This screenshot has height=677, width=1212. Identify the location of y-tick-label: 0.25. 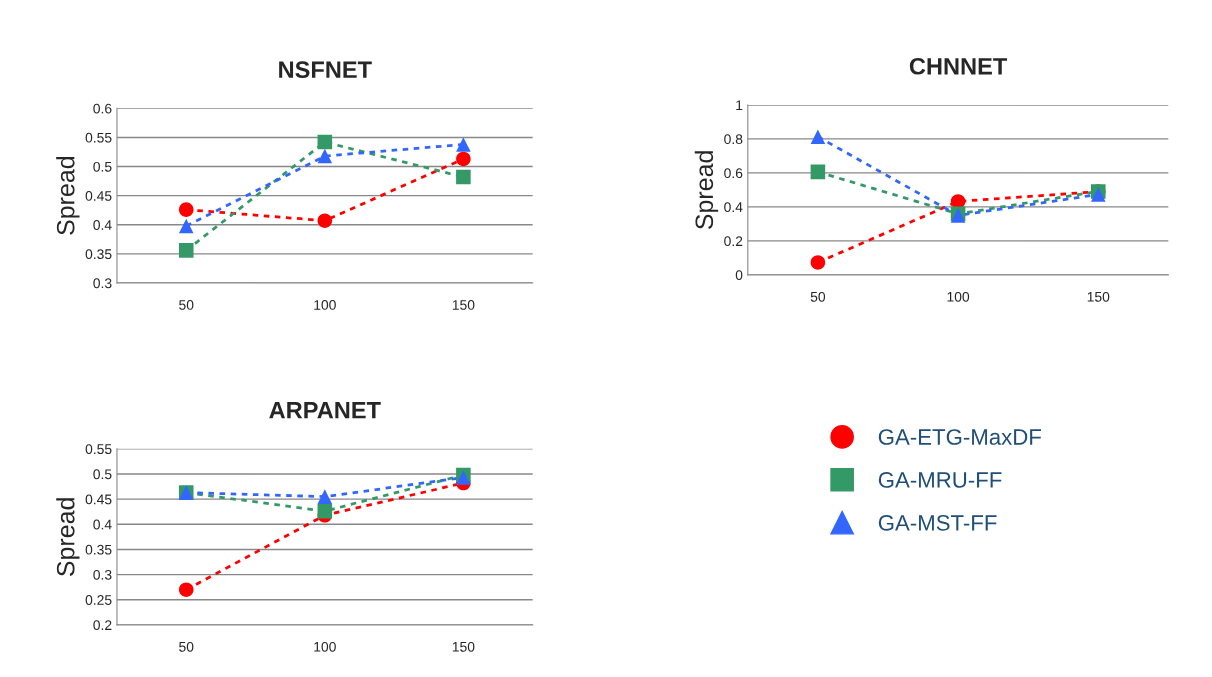
(98, 600).